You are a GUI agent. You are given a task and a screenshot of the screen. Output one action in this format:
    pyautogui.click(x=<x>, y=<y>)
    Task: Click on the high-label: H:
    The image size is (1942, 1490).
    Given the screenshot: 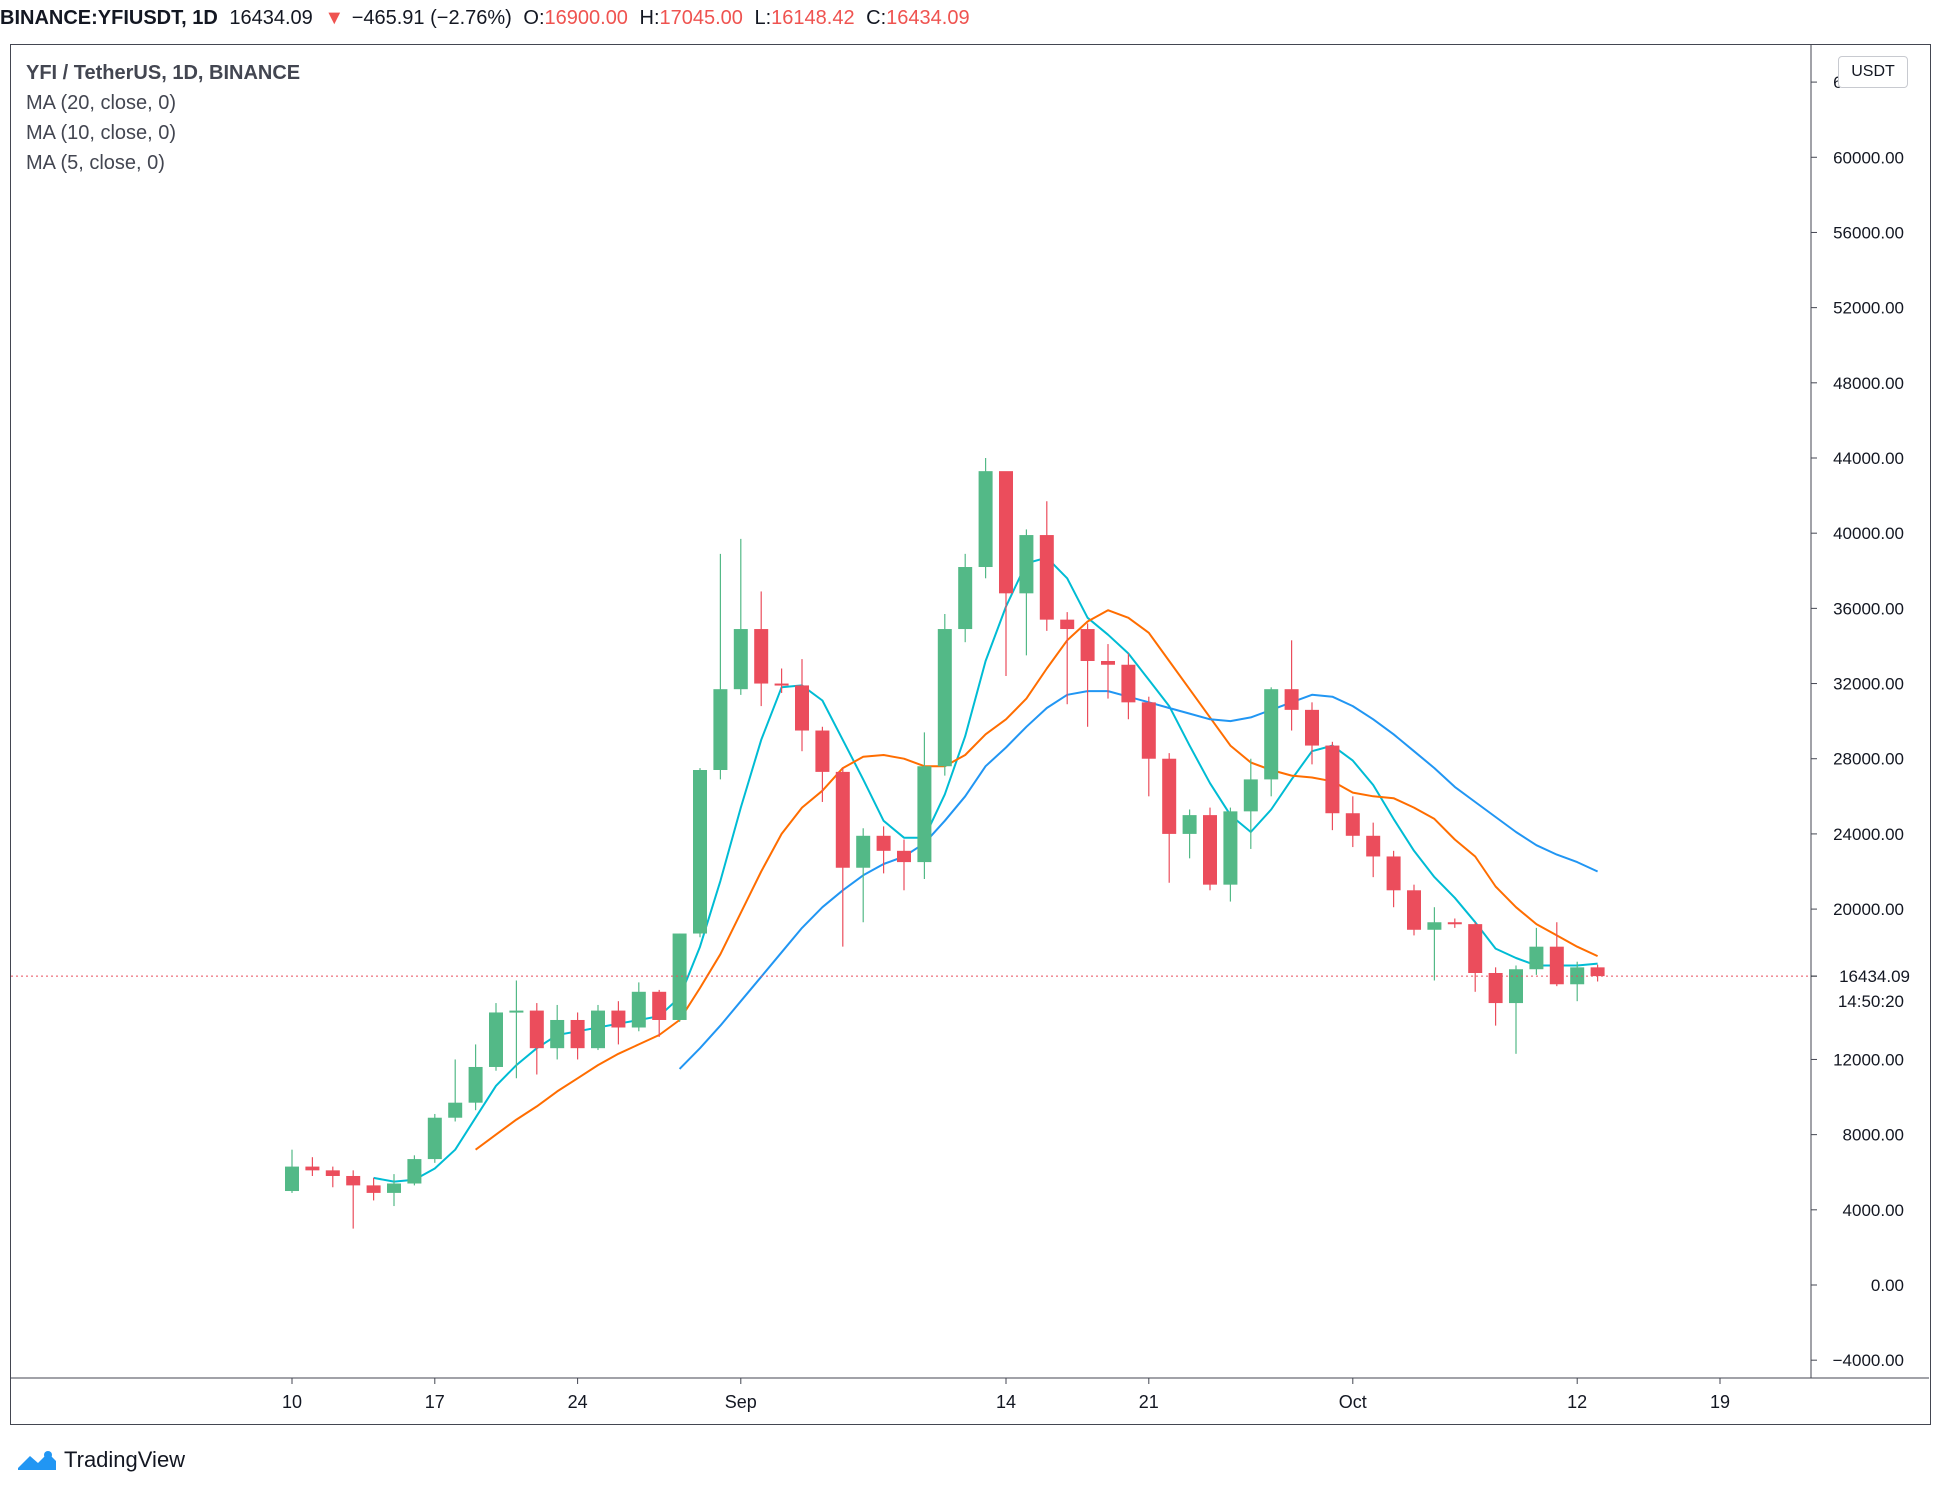 What is the action you would take?
    pyautogui.click(x=649, y=18)
    